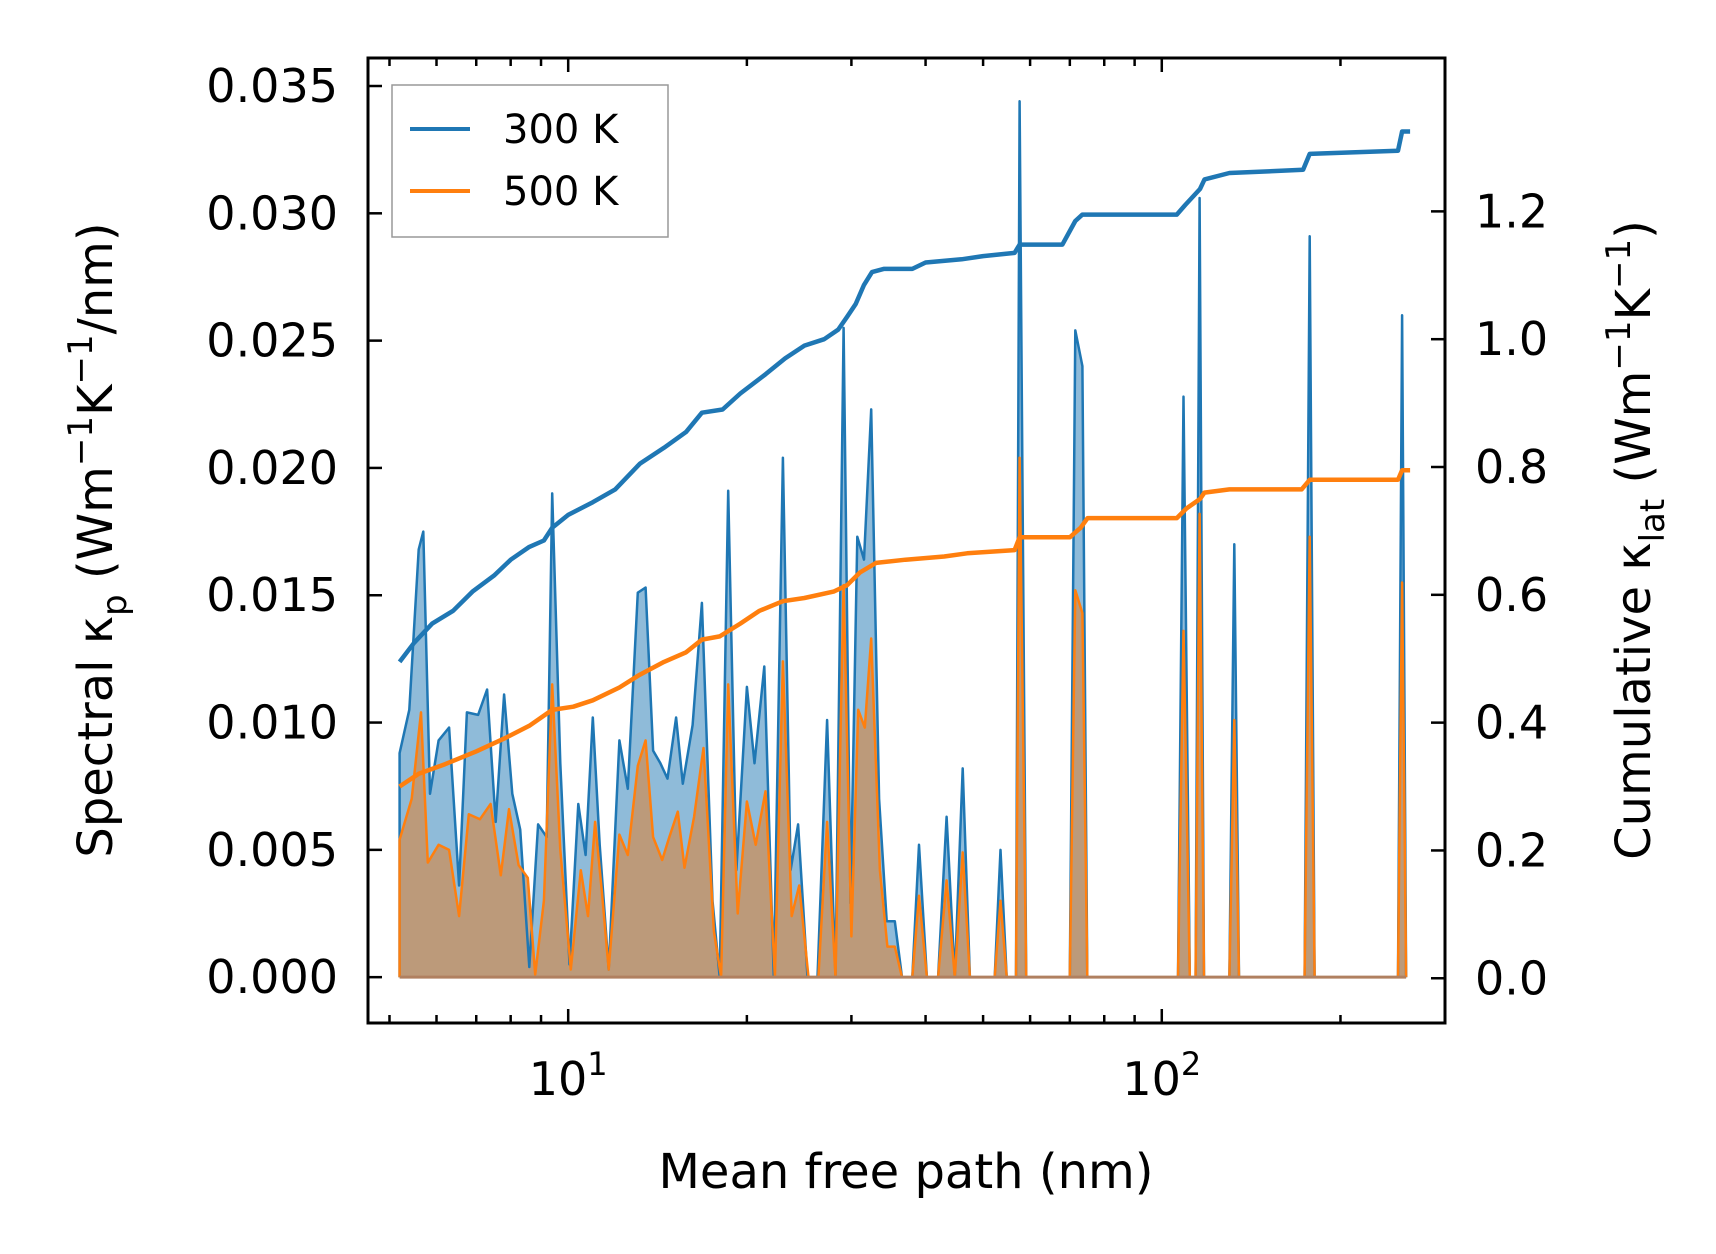 The height and width of the screenshot is (1254, 1716). What do you see at coordinates (272, 86) in the screenshot?
I see `left-y-tick-label: 0.035` at bounding box center [272, 86].